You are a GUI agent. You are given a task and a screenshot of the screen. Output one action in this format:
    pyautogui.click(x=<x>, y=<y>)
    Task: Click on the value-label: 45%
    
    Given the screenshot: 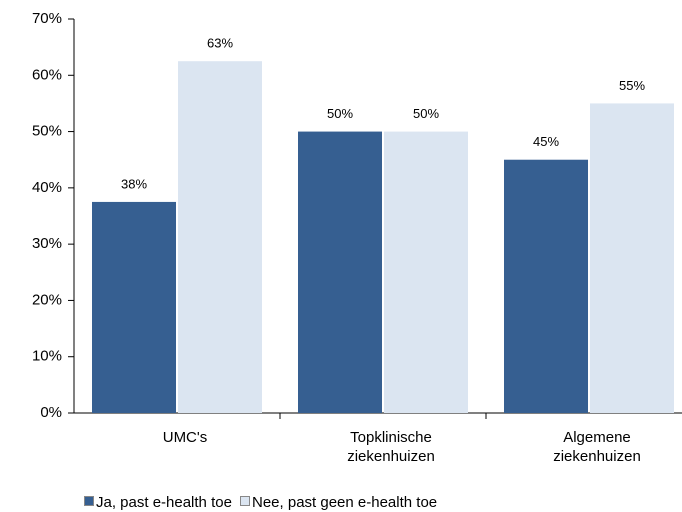 What is the action you would take?
    pyautogui.click(x=546, y=141)
    